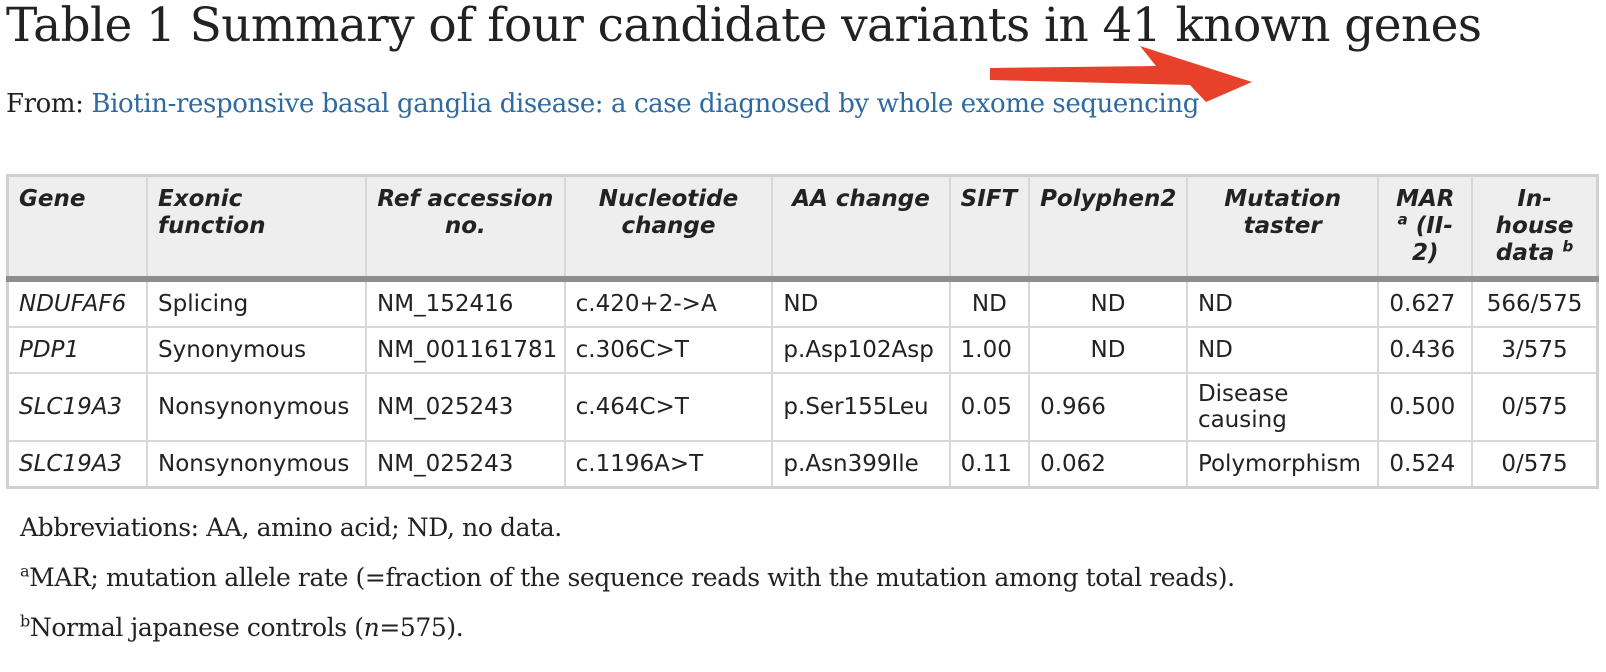 Image resolution: width=1606 pixels, height=672 pixels. What do you see at coordinates (989, 464) in the screenshot?
I see `cell-sift: 0.11` at bounding box center [989, 464].